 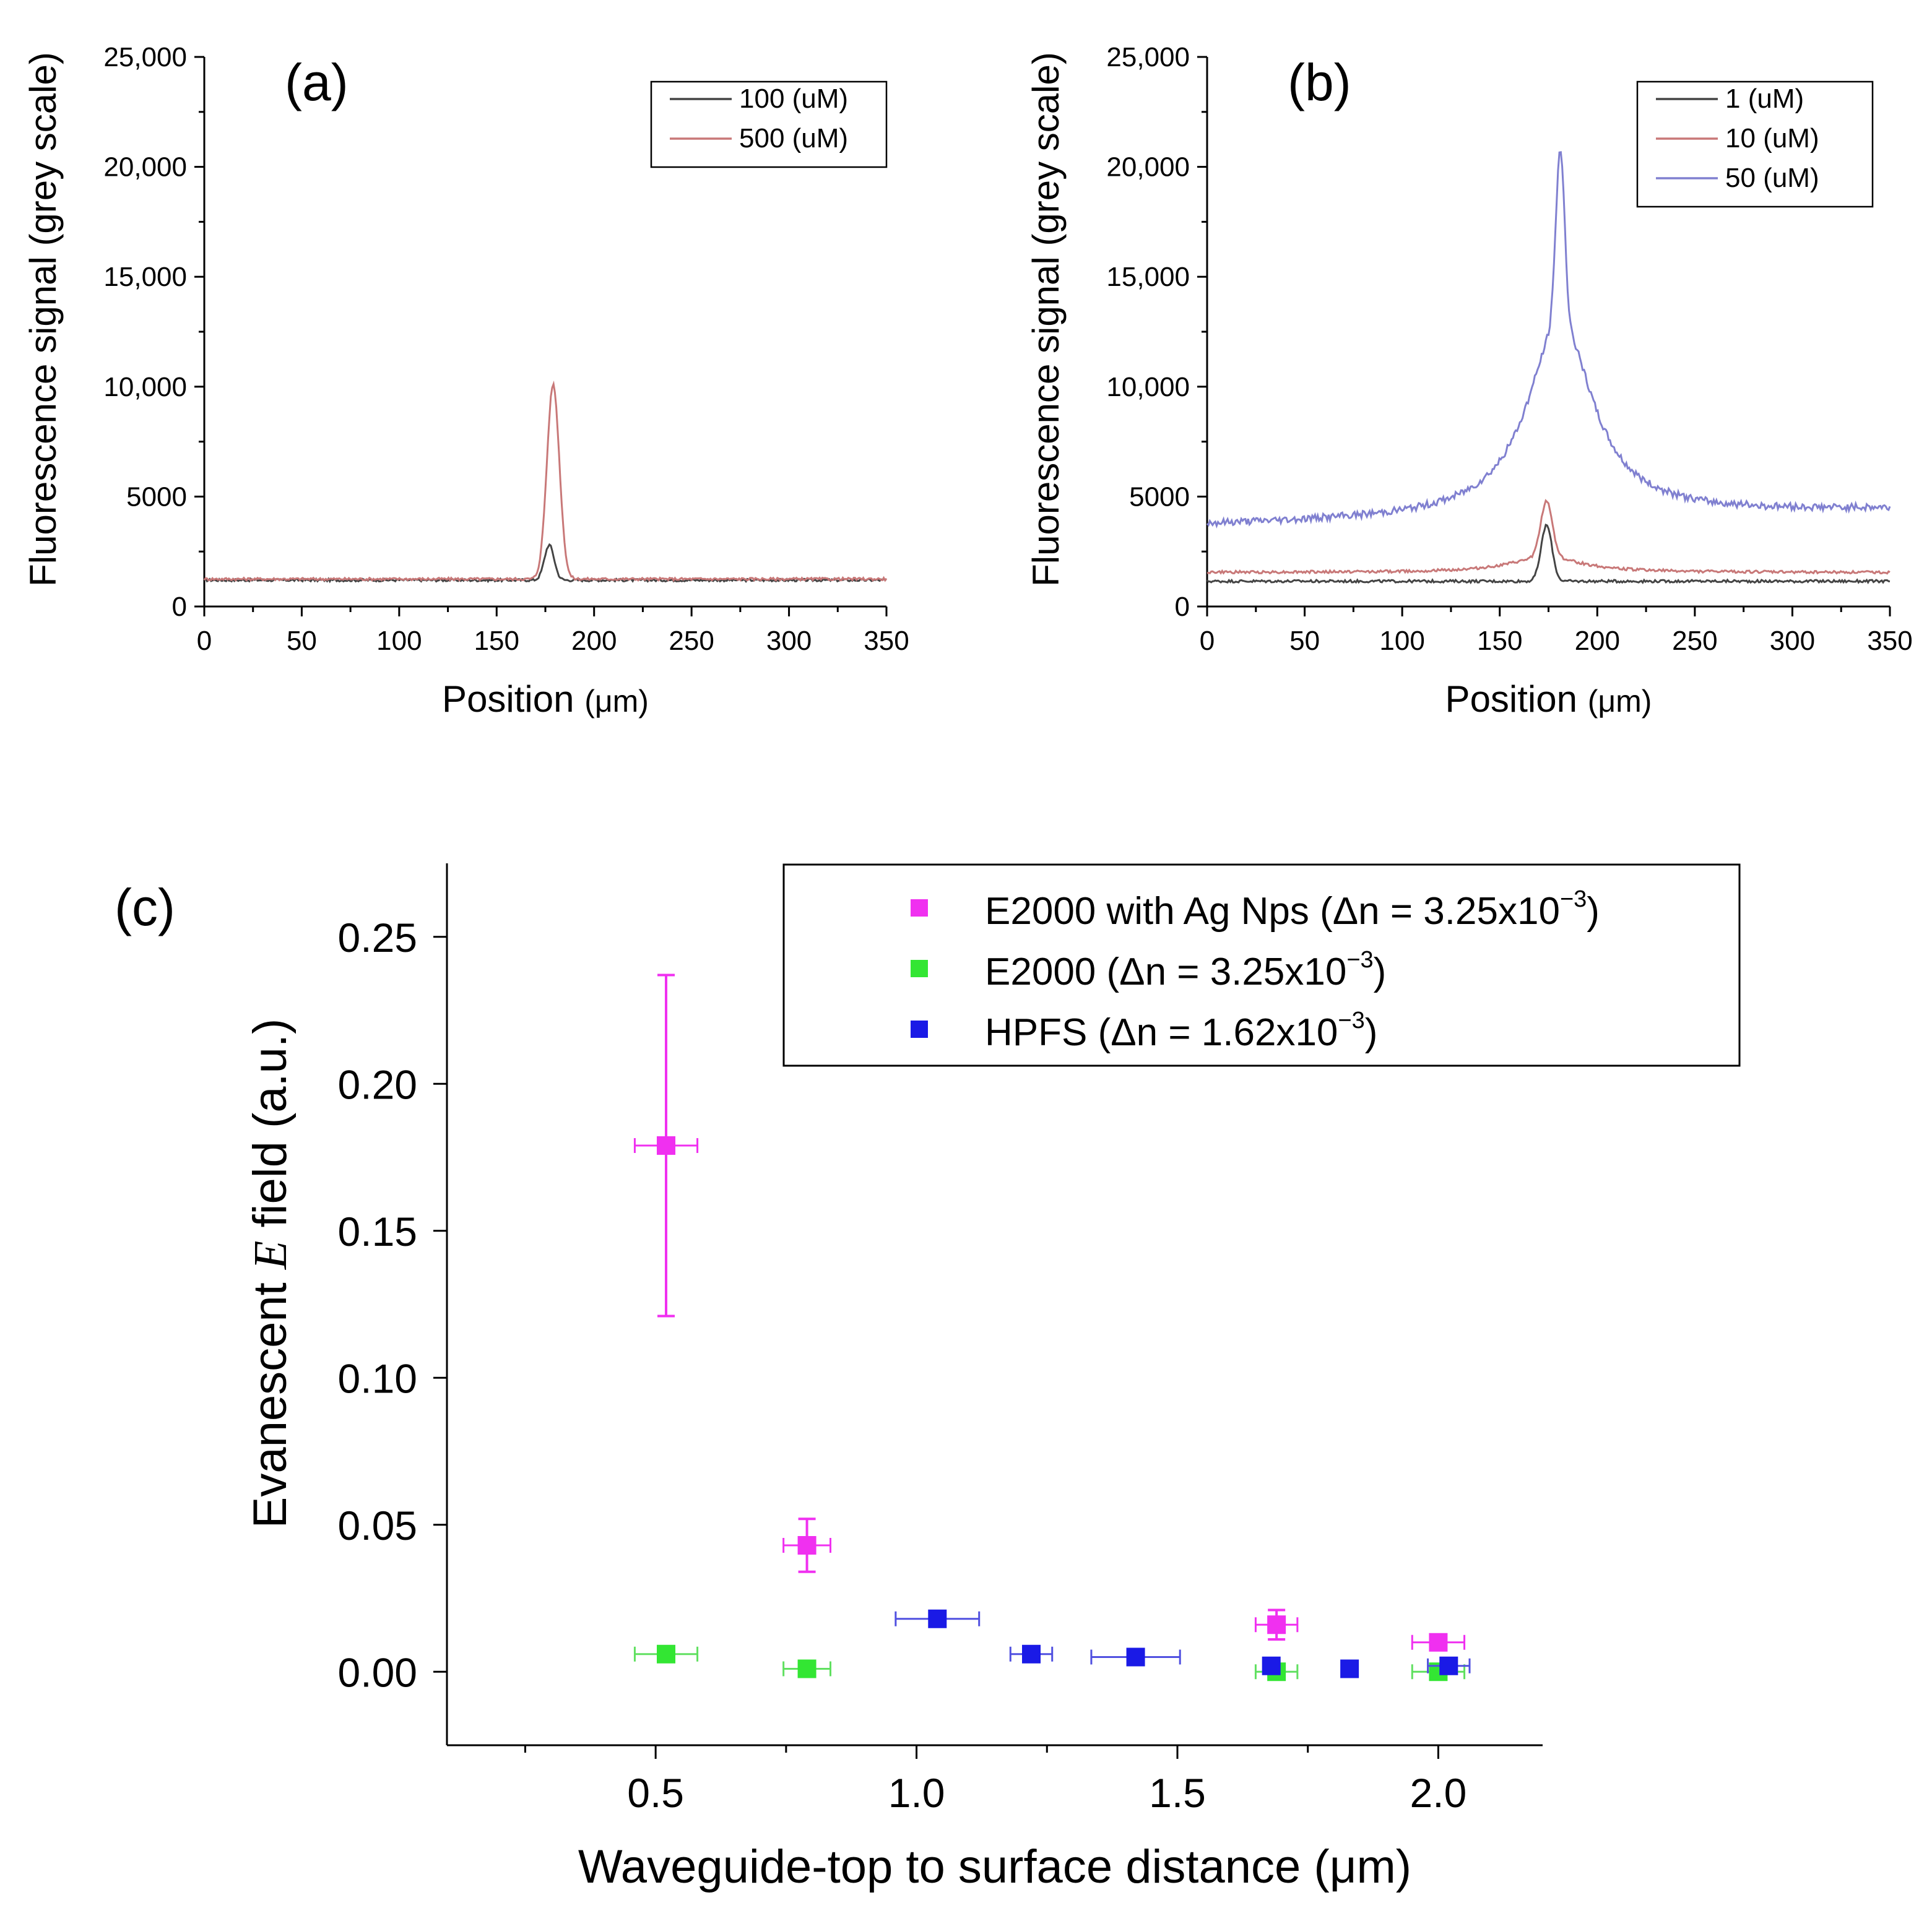 I want to click on series-line-10uM, so click(x=1548, y=537).